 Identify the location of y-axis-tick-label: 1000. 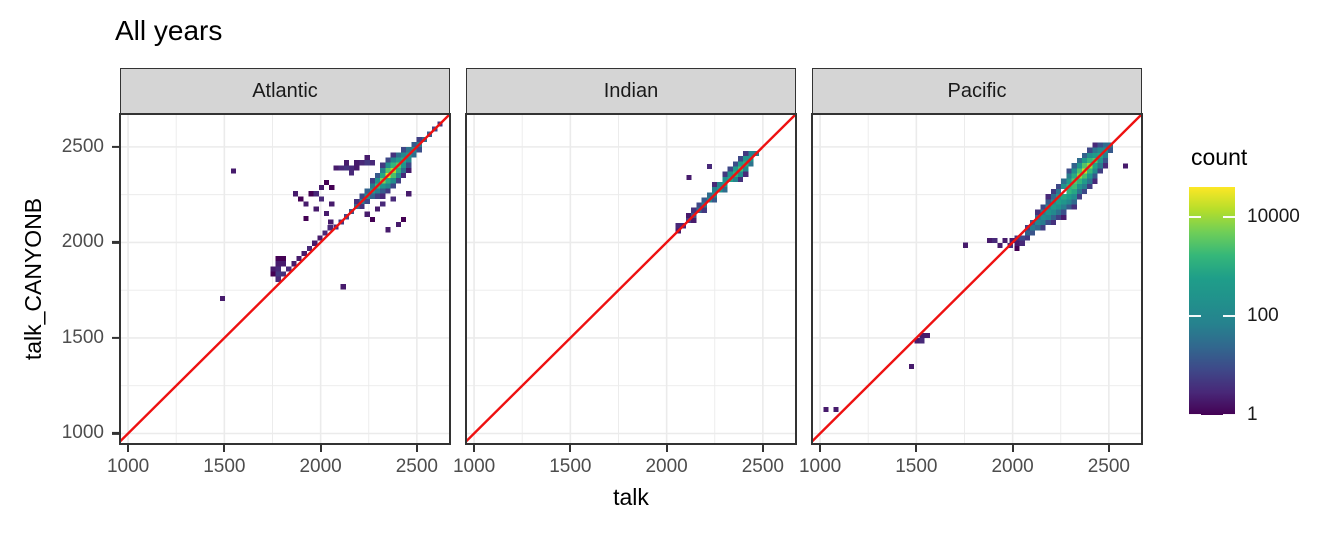
(82, 433).